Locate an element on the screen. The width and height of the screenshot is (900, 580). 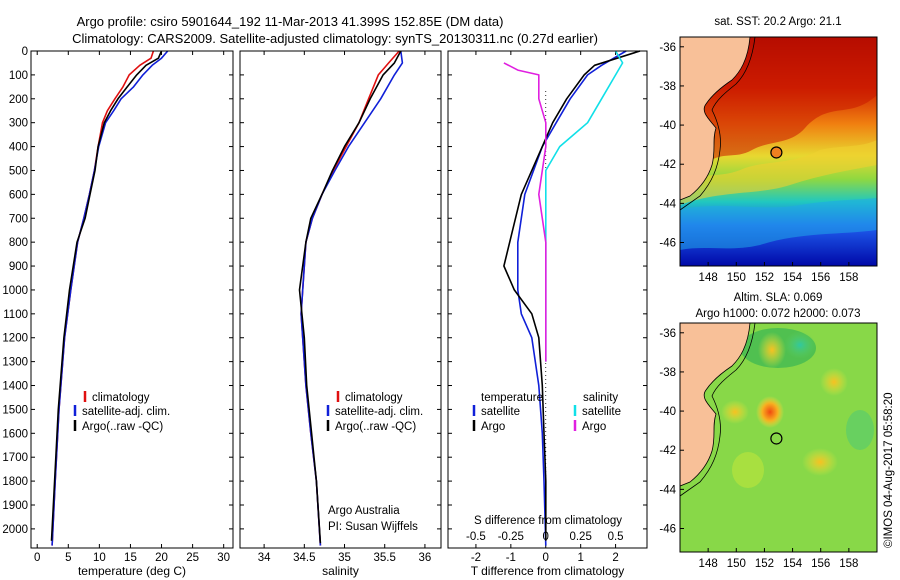
series-line-temperature-argo is located at coordinates (572, 295).